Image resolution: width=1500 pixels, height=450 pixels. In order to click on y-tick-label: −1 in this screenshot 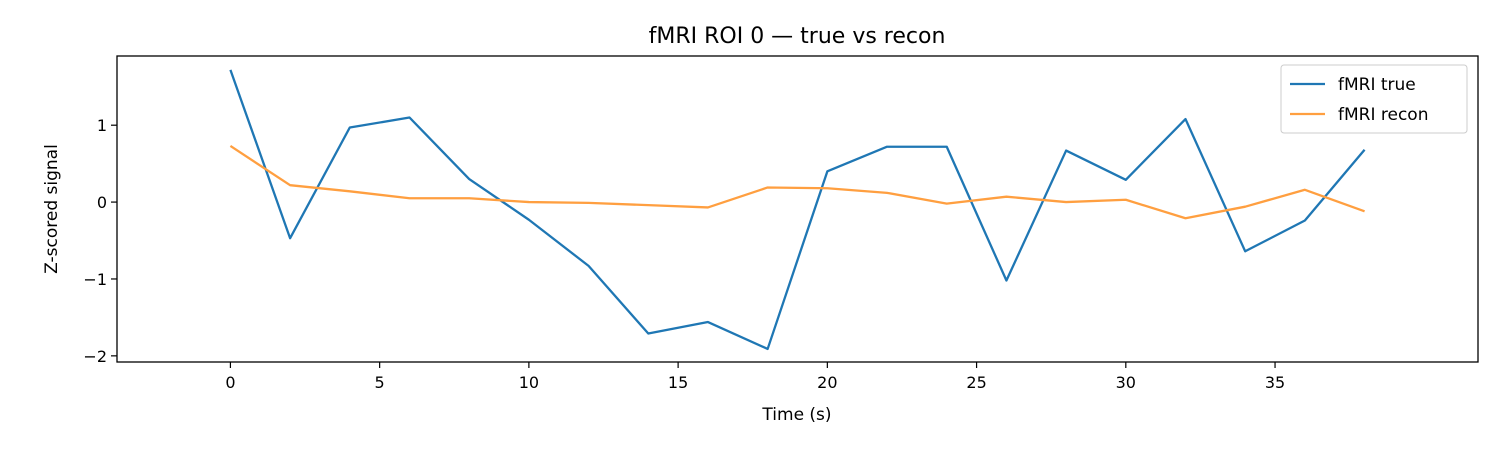, I will do `click(95, 279)`.